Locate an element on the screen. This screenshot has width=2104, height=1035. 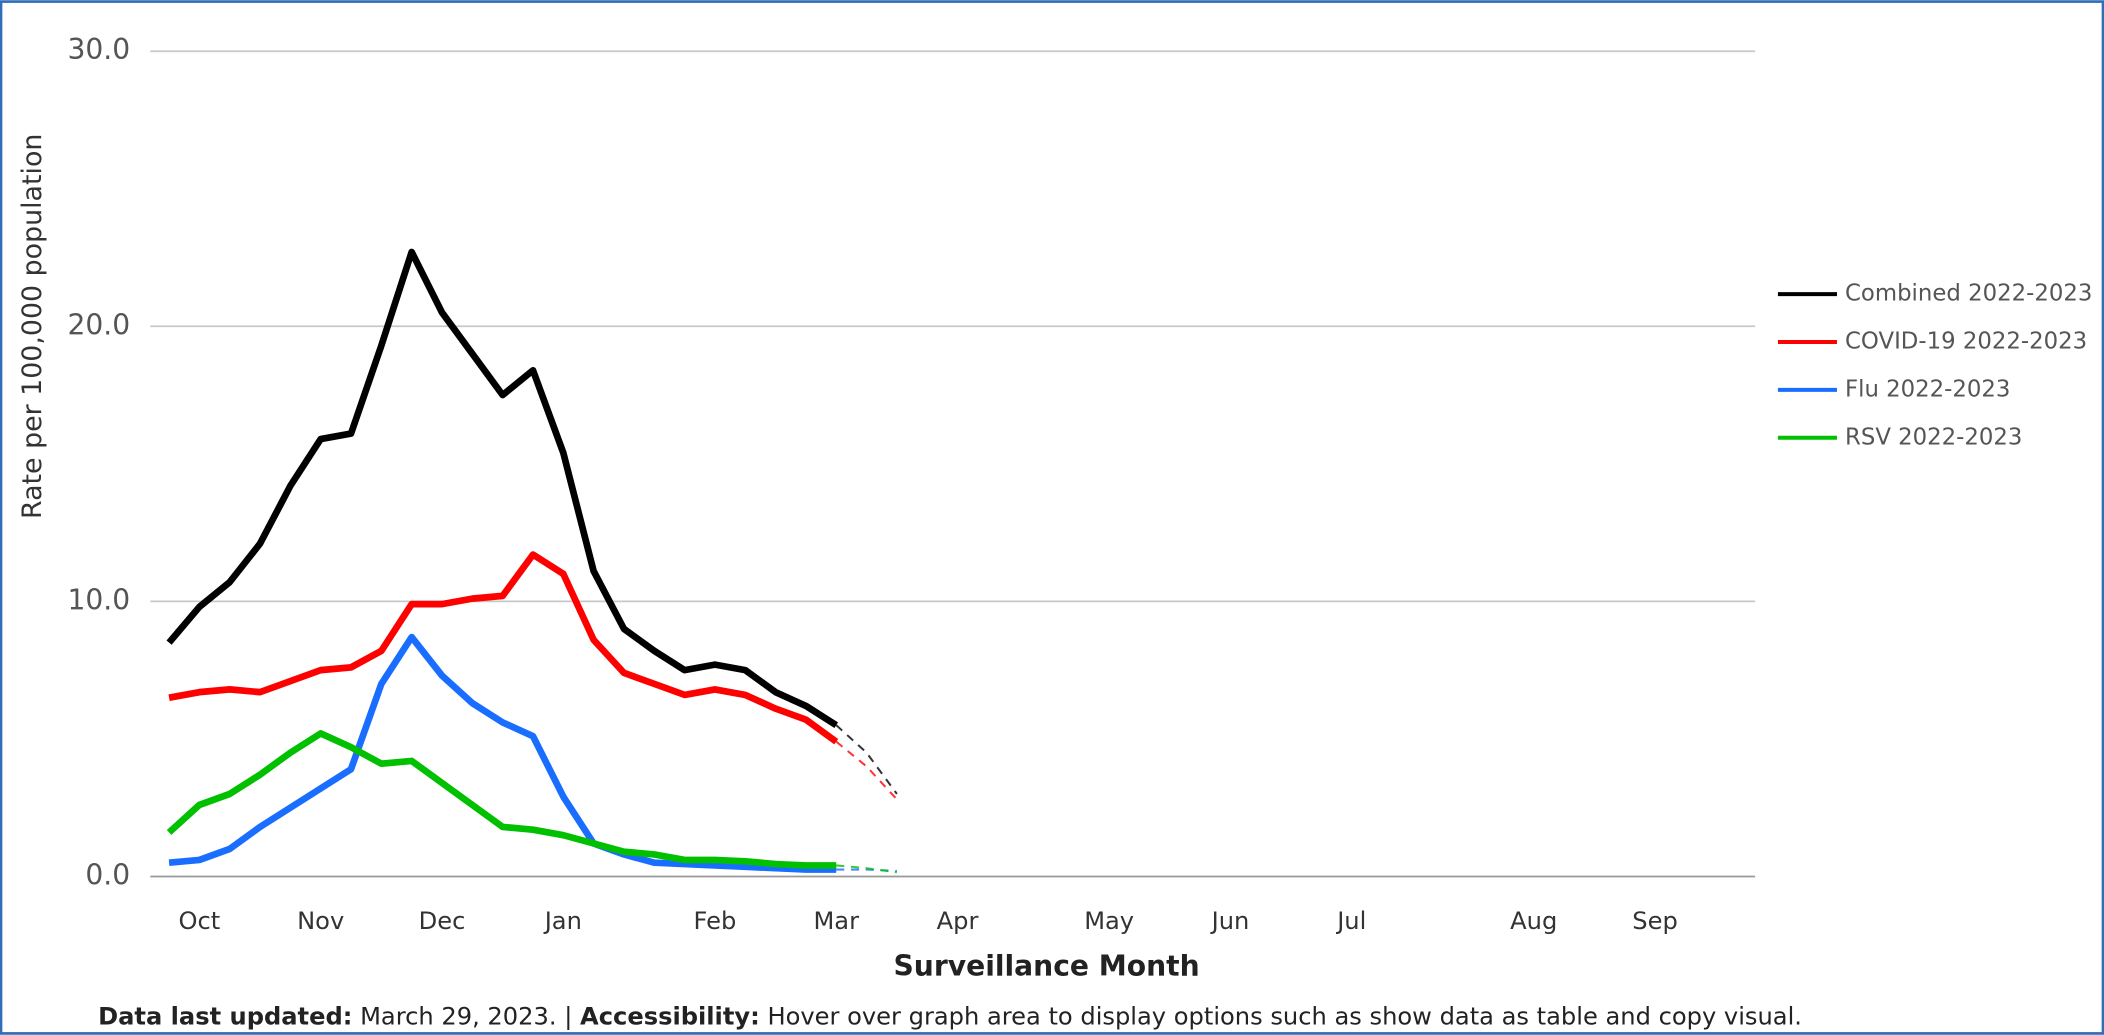
footer-label: Data last updated: is located at coordinates (225, 1016).